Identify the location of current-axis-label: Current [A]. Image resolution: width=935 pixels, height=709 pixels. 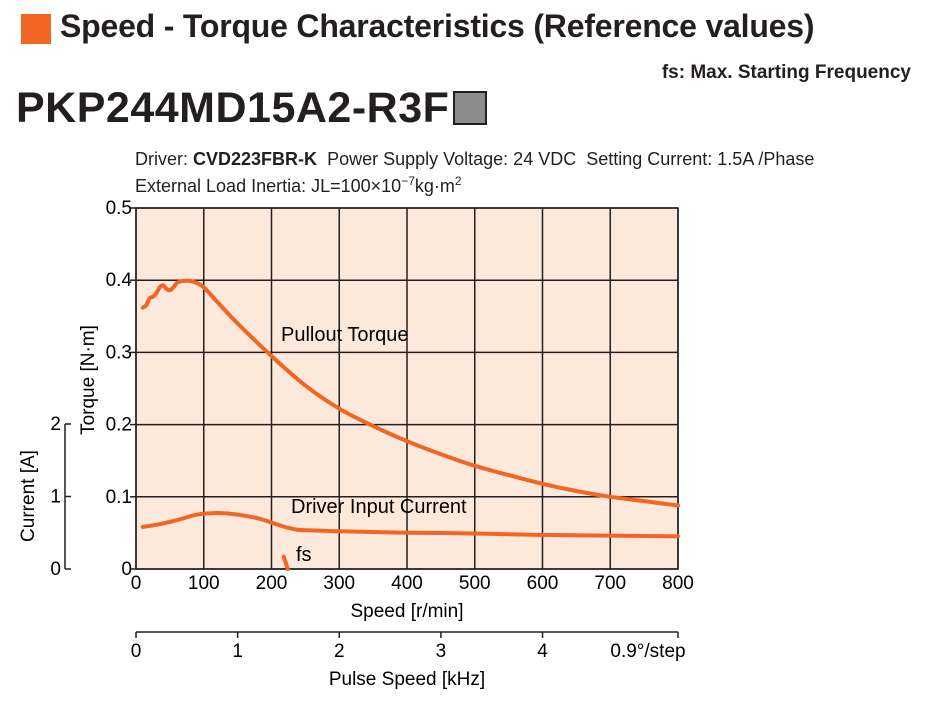
(28, 496).